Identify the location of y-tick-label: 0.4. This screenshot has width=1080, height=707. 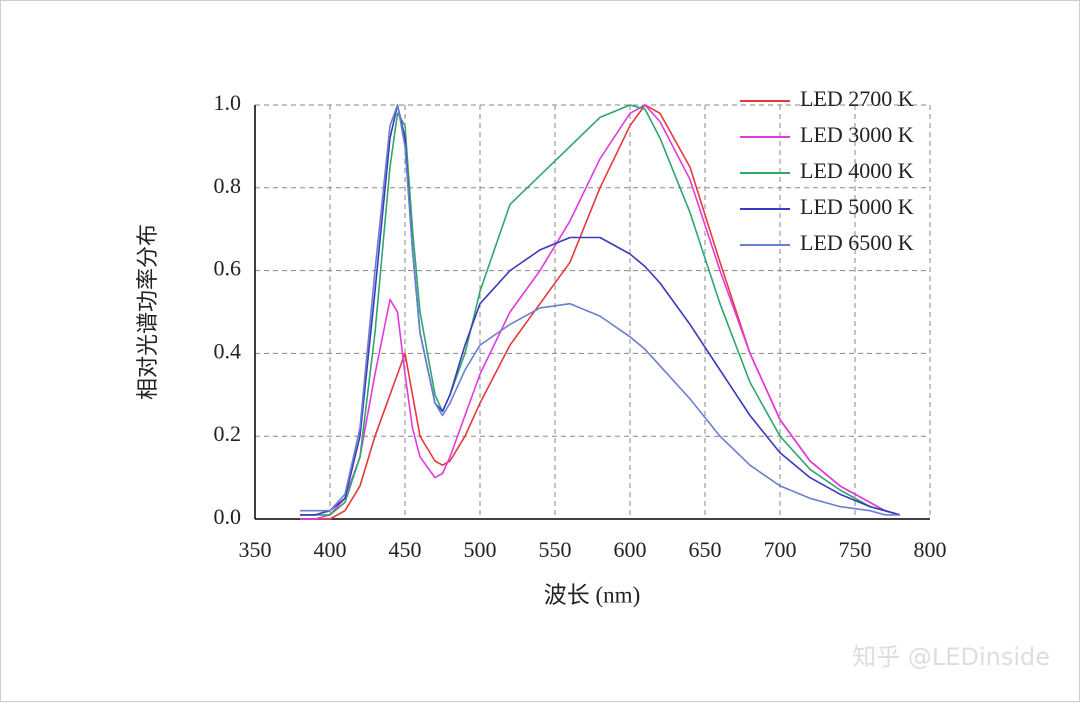
(228, 350).